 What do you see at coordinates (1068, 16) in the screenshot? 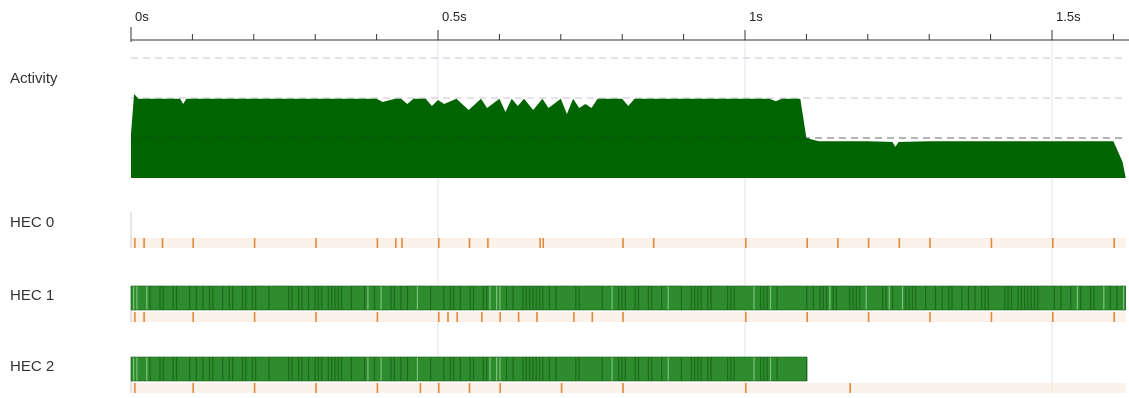
I see `ruler-tick-label: 1.5s` at bounding box center [1068, 16].